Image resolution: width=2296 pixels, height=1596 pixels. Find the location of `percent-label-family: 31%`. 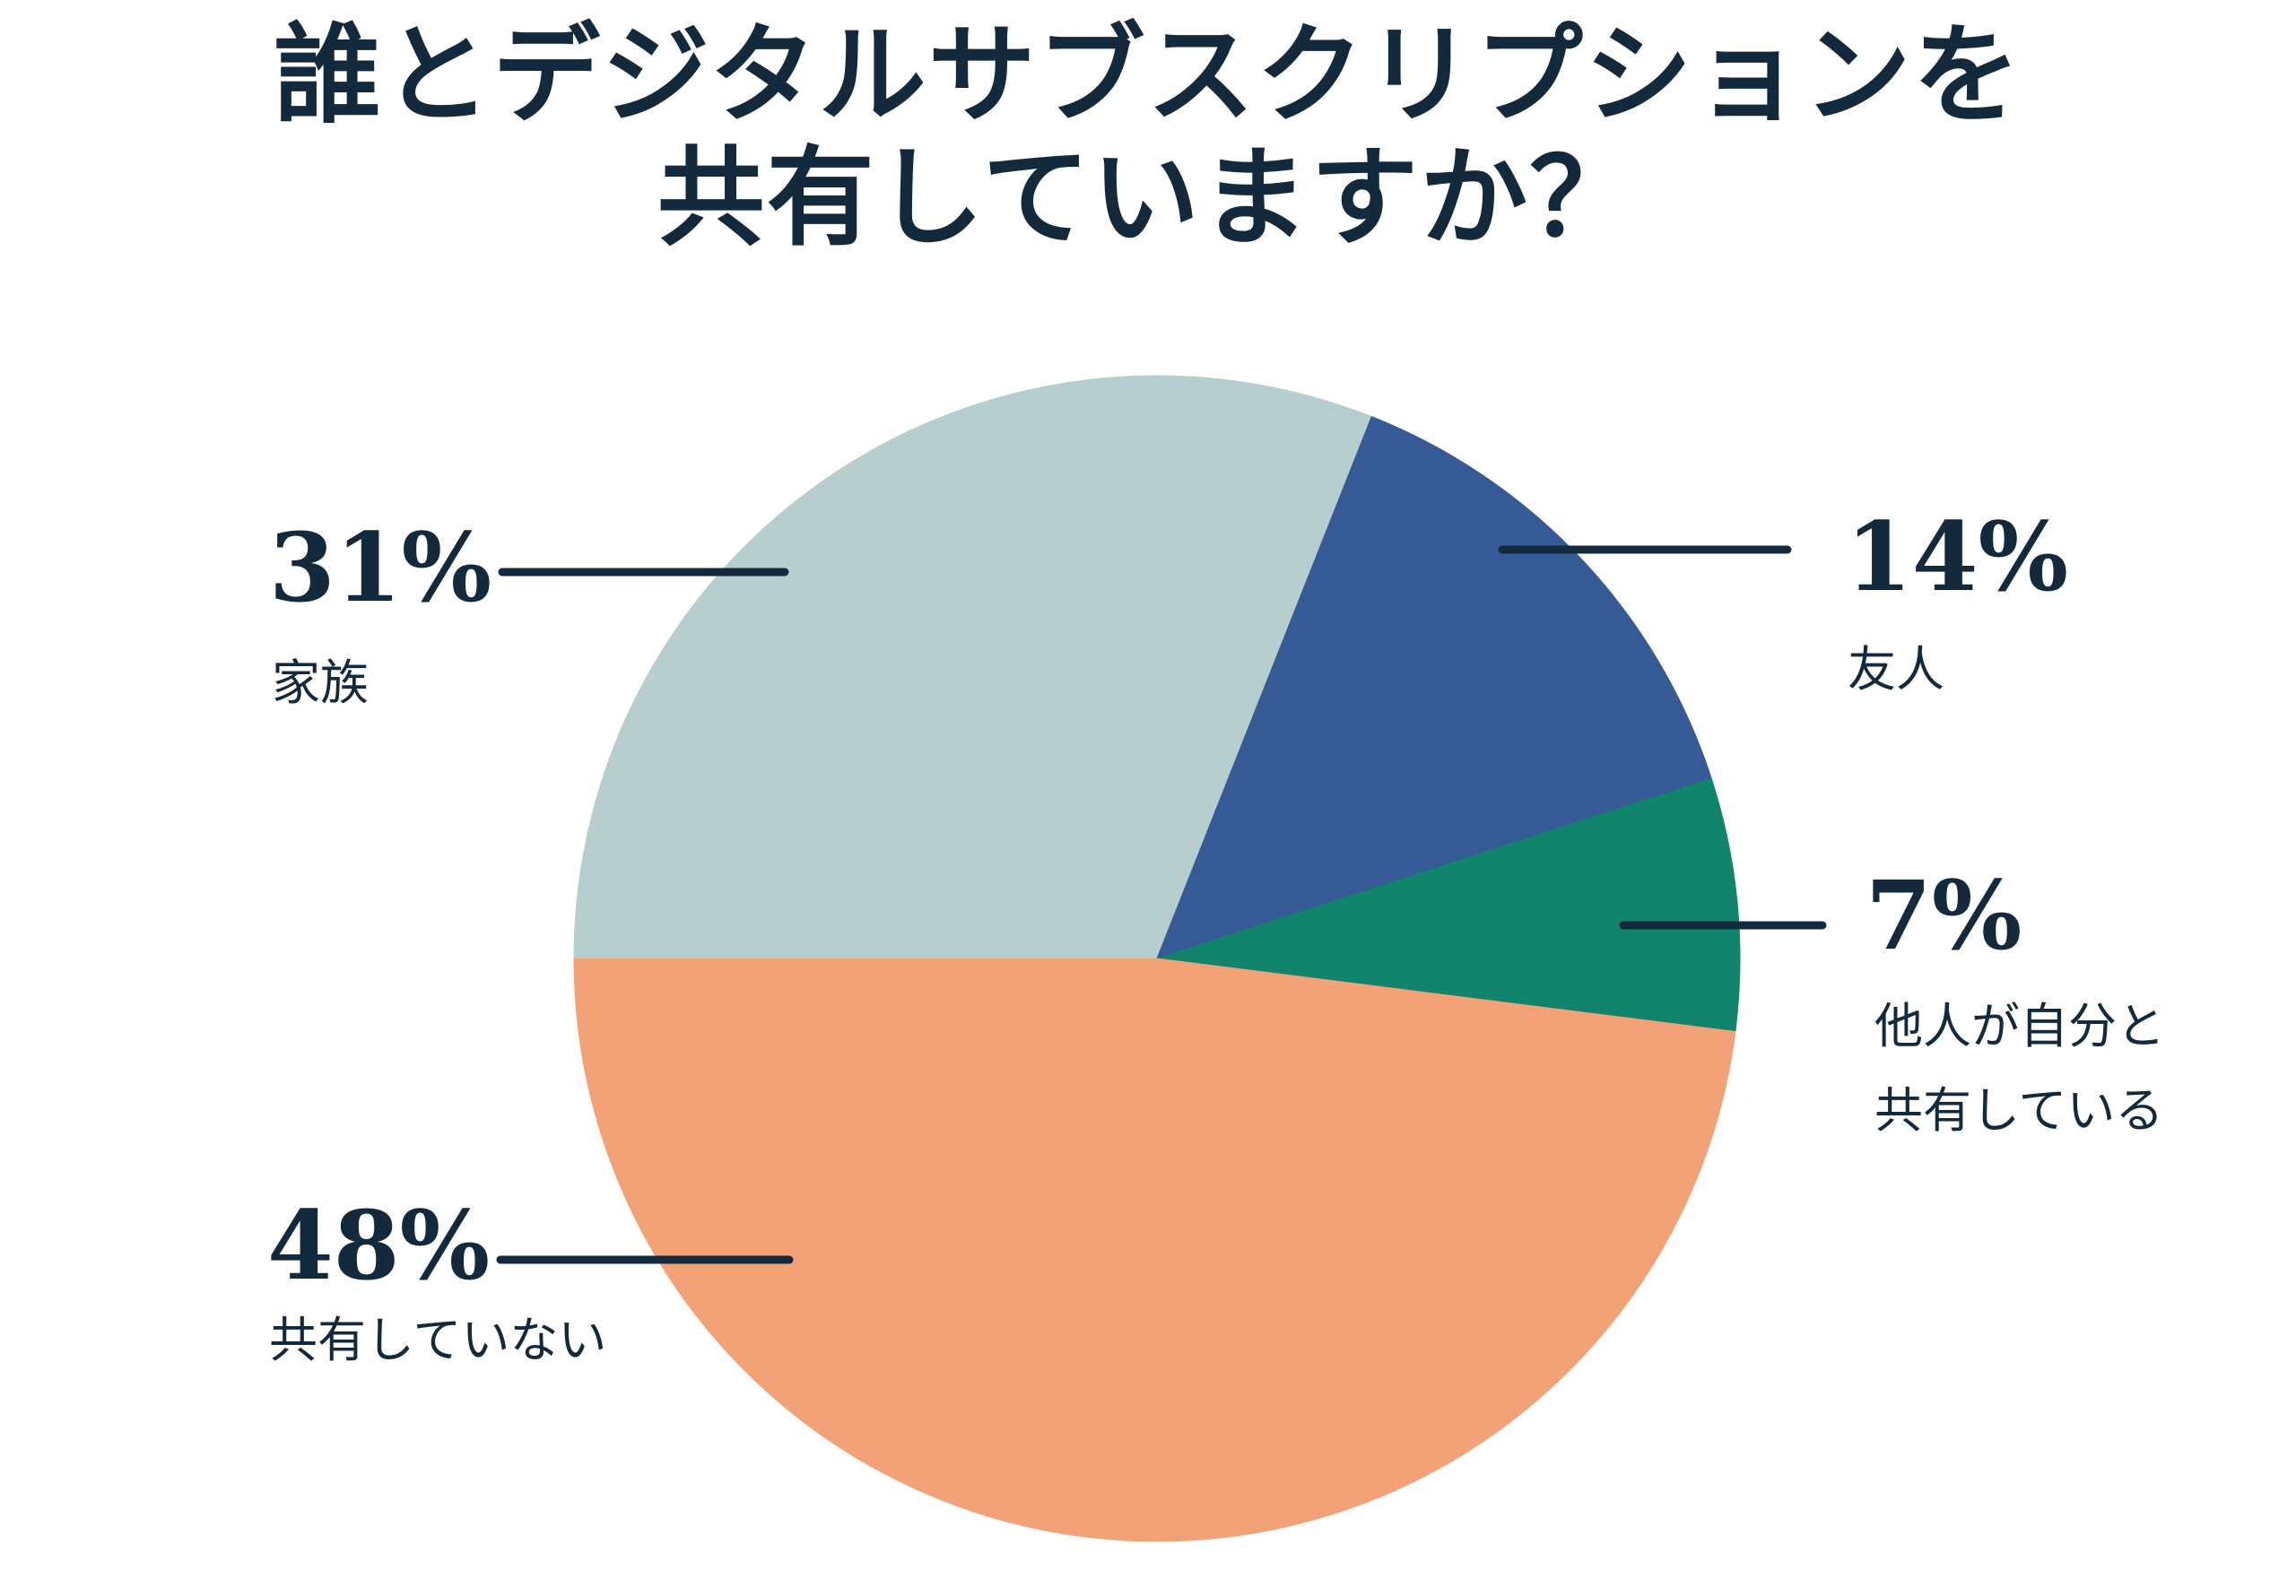

percent-label-family: 31% is located at coordinates (380, 567).